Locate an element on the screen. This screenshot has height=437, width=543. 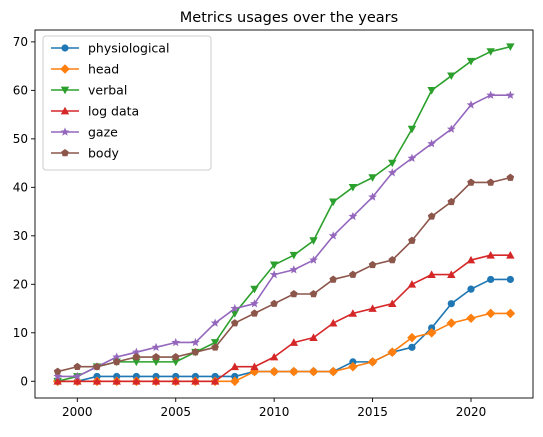
legend-item: physiological is located at coordinates (110, 48).